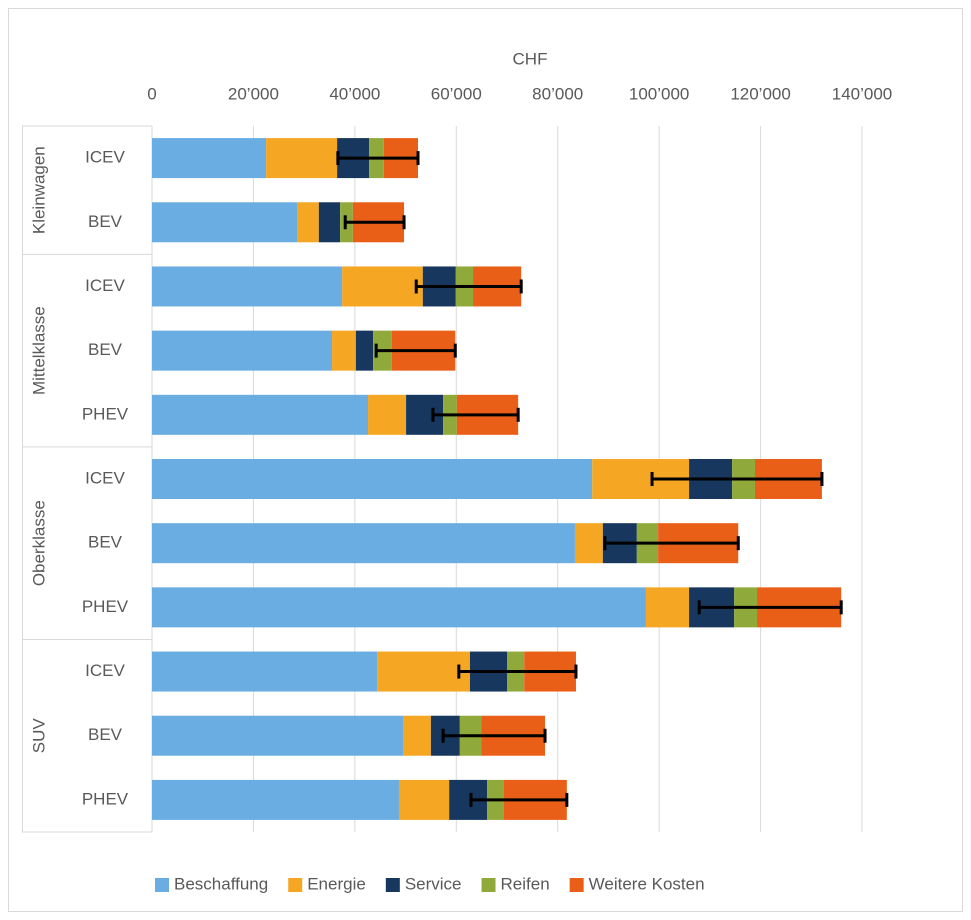  I want to click on group-label: Oberklasse, so click(38, 543).